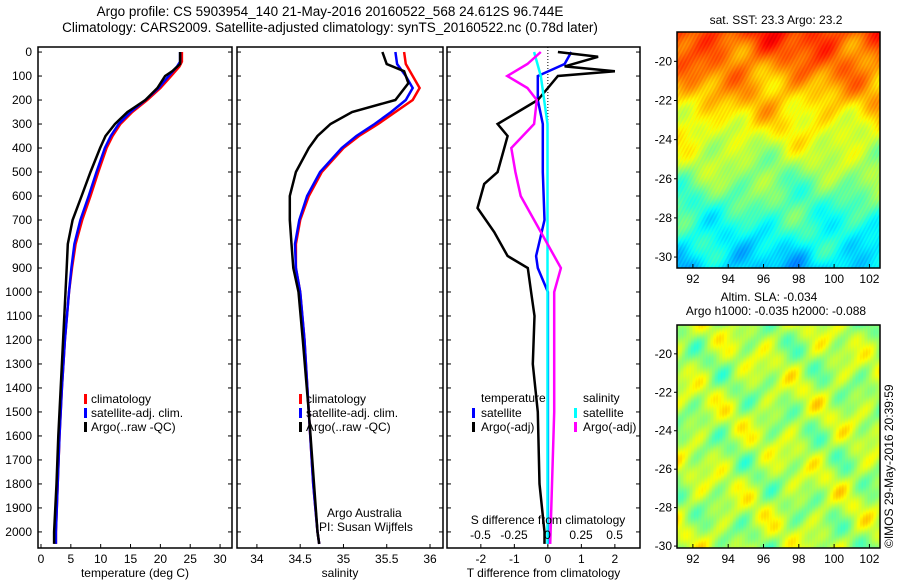 The image size is (900, 580). Describe the element at coordinates (547, 535) in the screenshot. I see `s-tick-label: 0` at that location.